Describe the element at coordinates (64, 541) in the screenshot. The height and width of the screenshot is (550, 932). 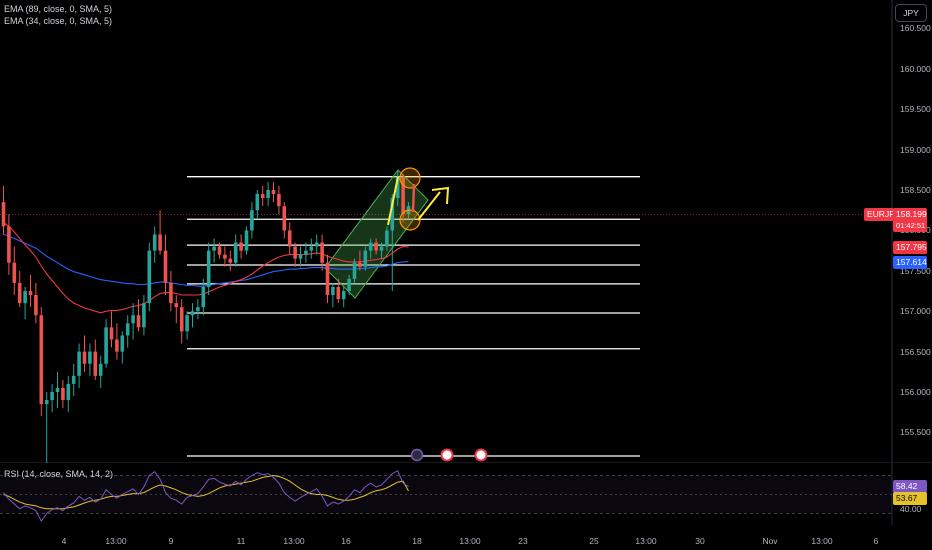
I see `time-axis-label: 4` at that location.